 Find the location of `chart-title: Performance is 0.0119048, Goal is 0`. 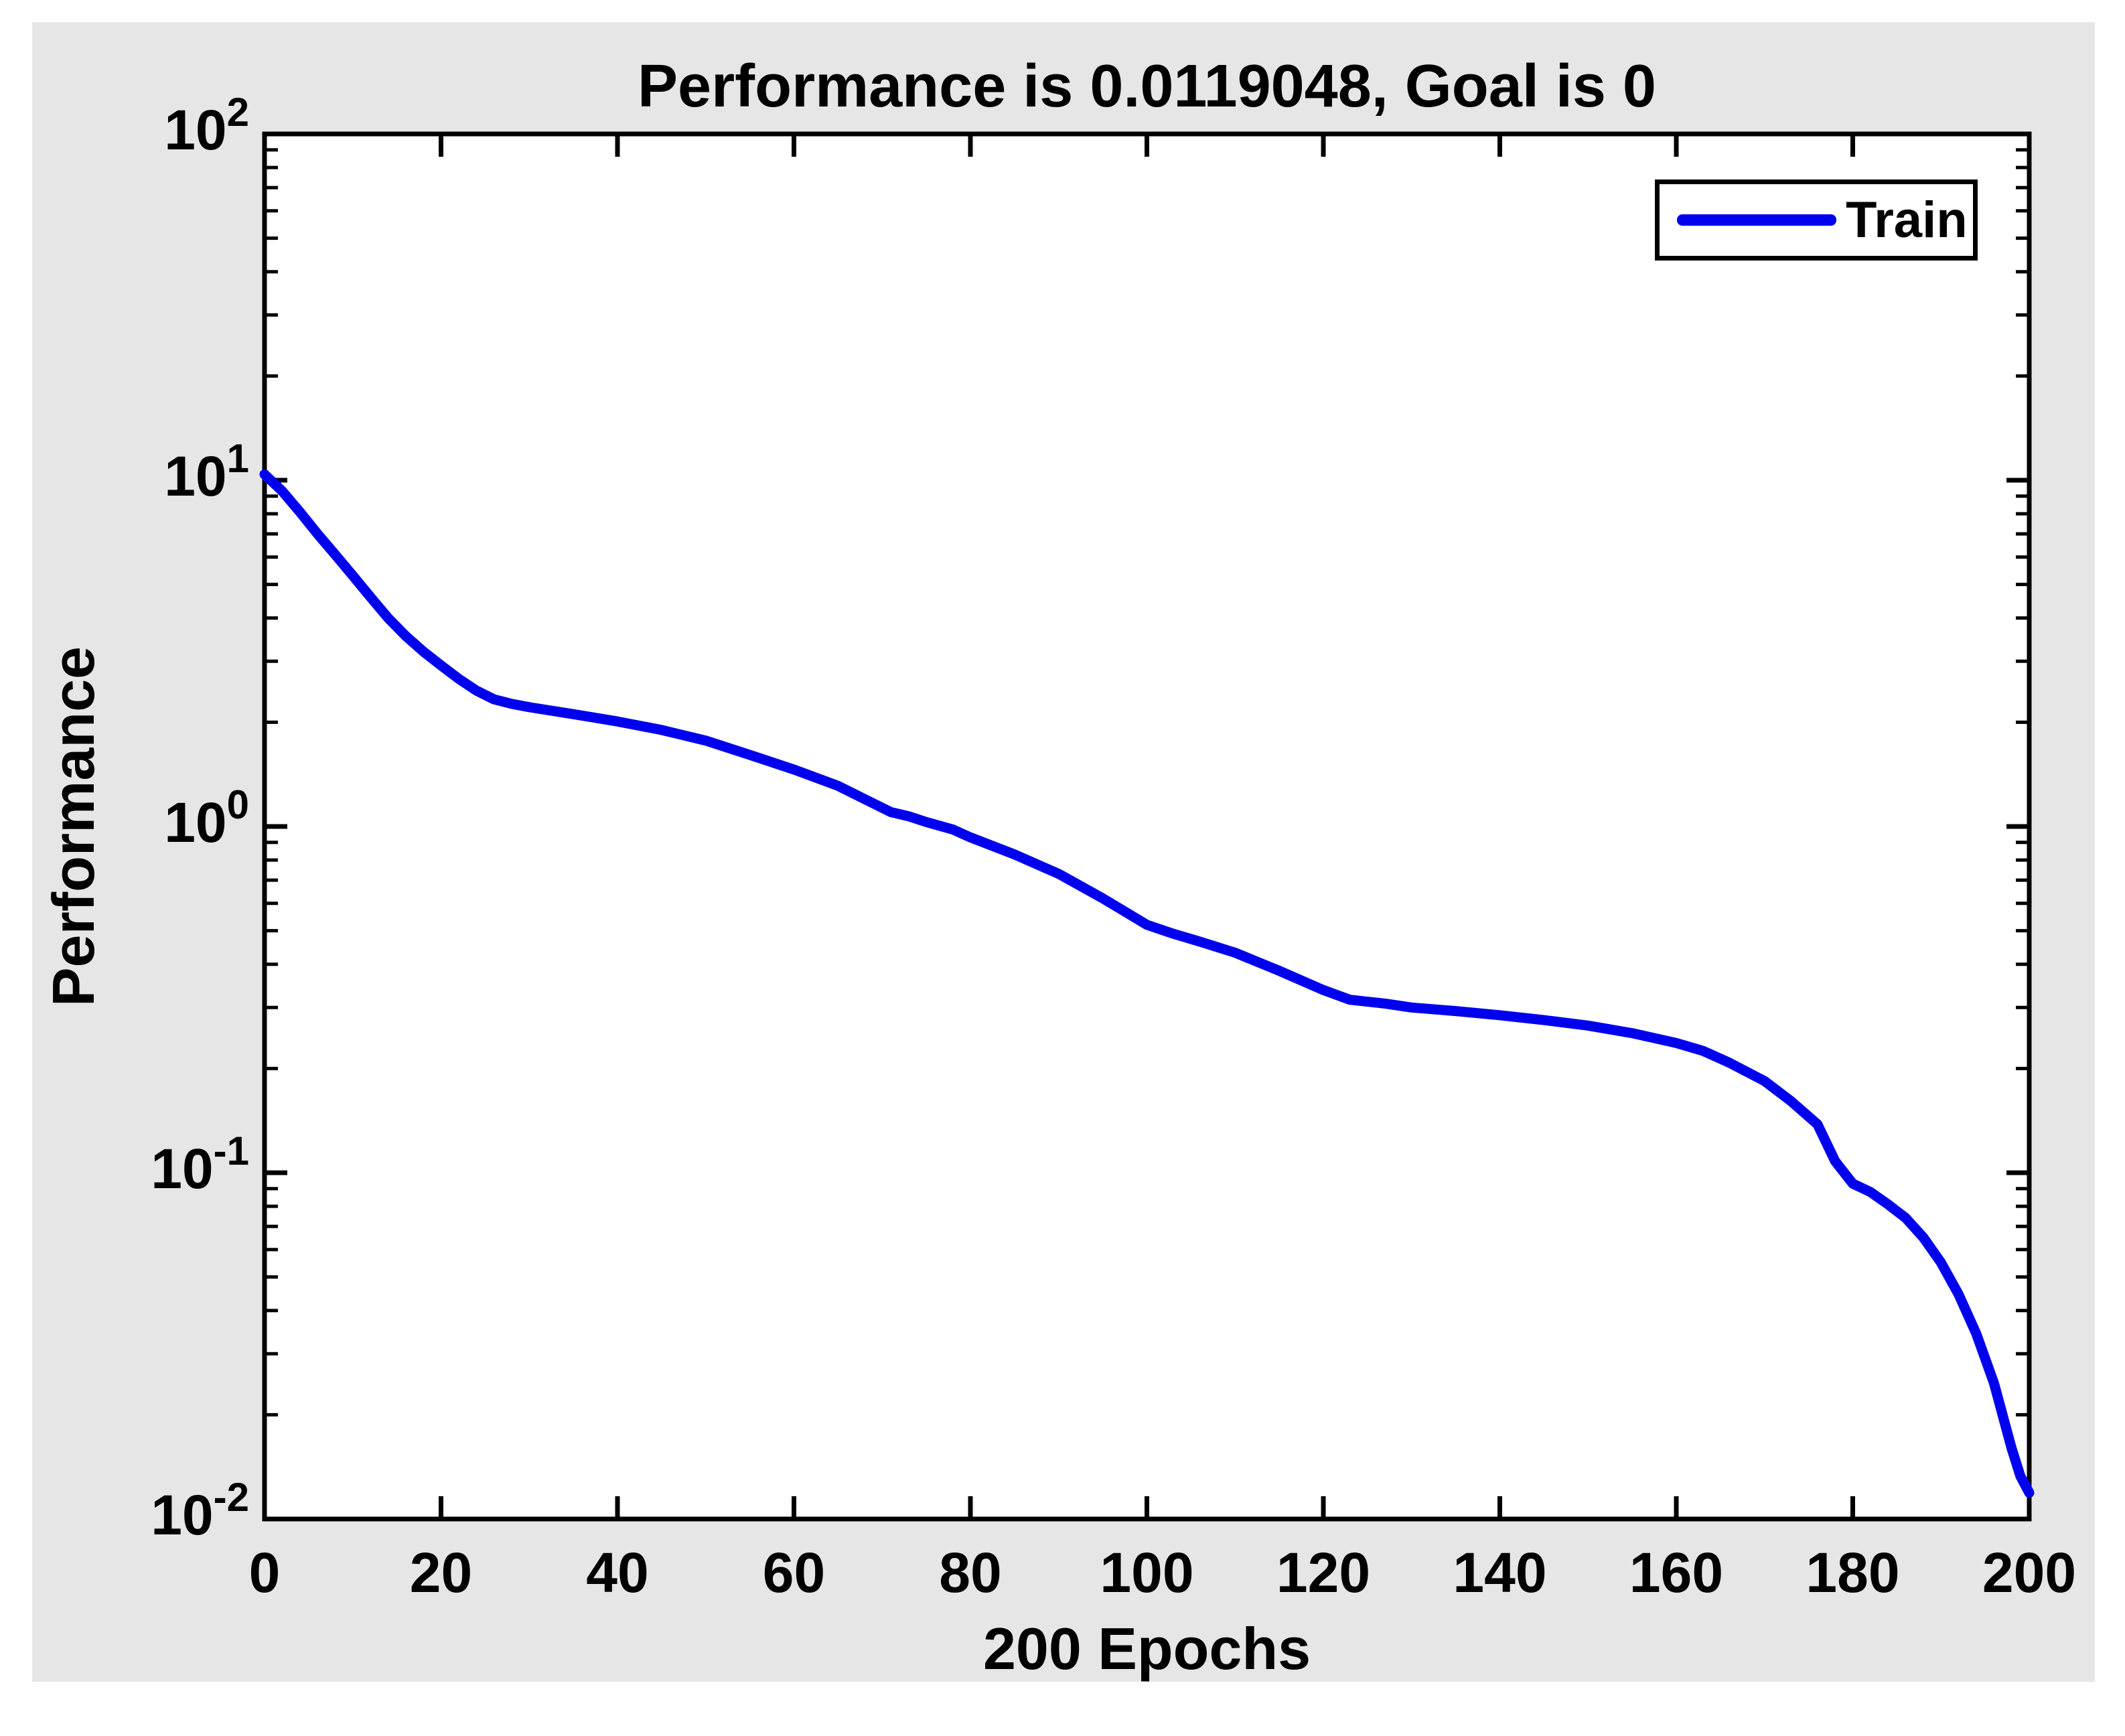

chart-title: Performance is 0.0119048, Goal is 0 is located at coordinates (1147, 86).